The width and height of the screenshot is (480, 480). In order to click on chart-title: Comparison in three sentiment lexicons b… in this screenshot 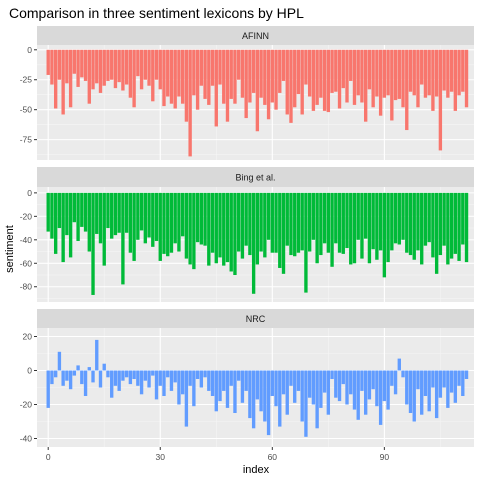, I will do `click(156, 13)`.